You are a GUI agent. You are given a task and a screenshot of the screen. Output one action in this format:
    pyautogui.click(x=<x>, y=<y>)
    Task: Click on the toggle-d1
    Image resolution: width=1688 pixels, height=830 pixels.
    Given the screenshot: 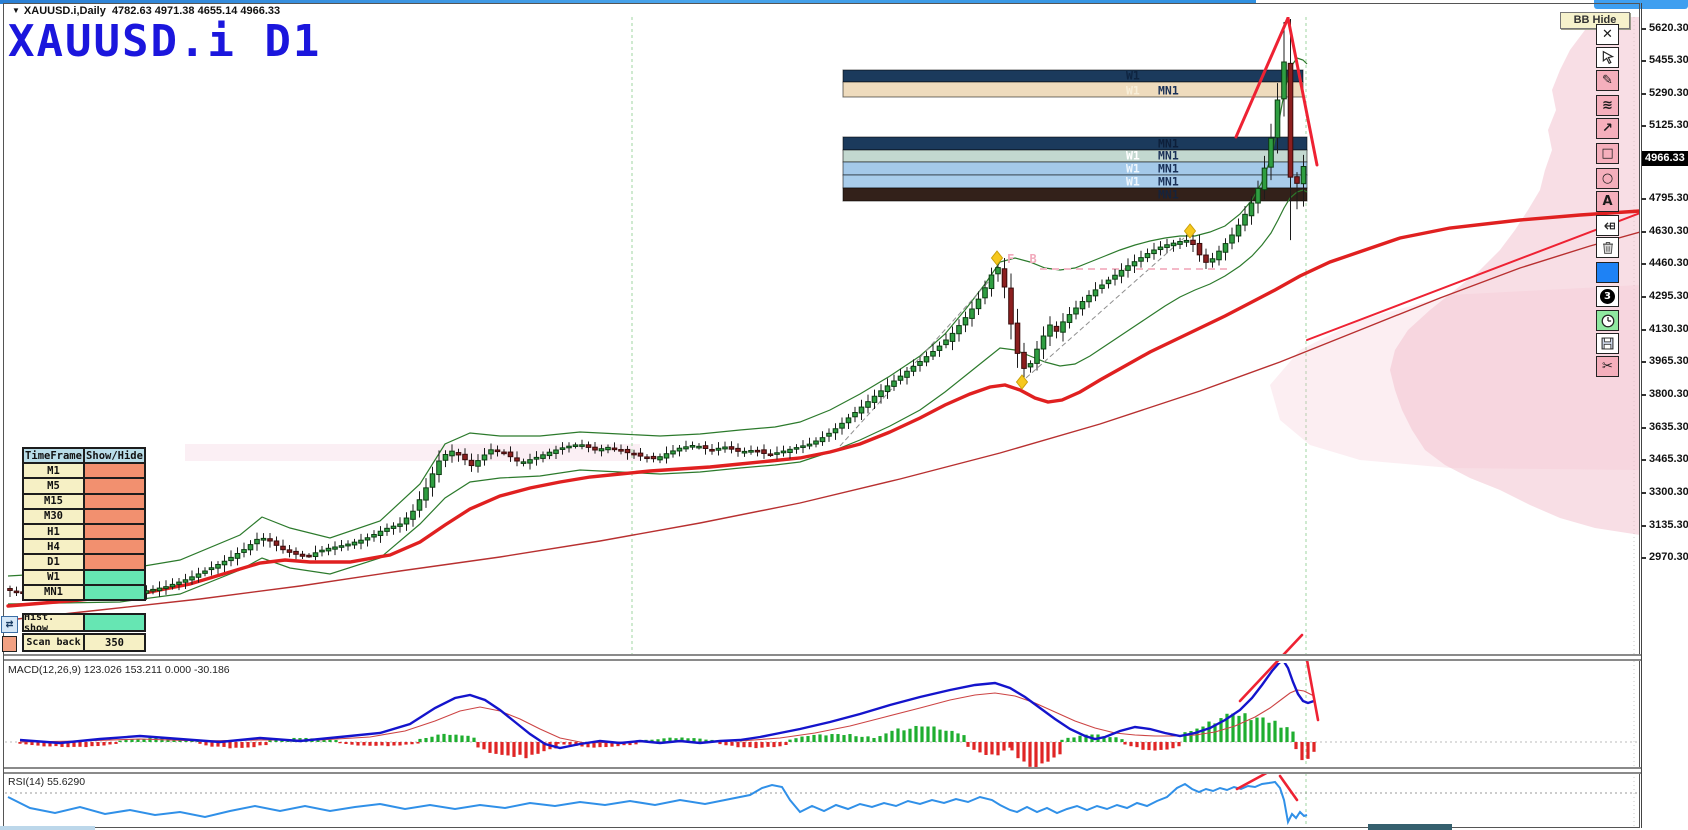 What is the action you would take?
    pyautogui.click(x=114, y=562)
    